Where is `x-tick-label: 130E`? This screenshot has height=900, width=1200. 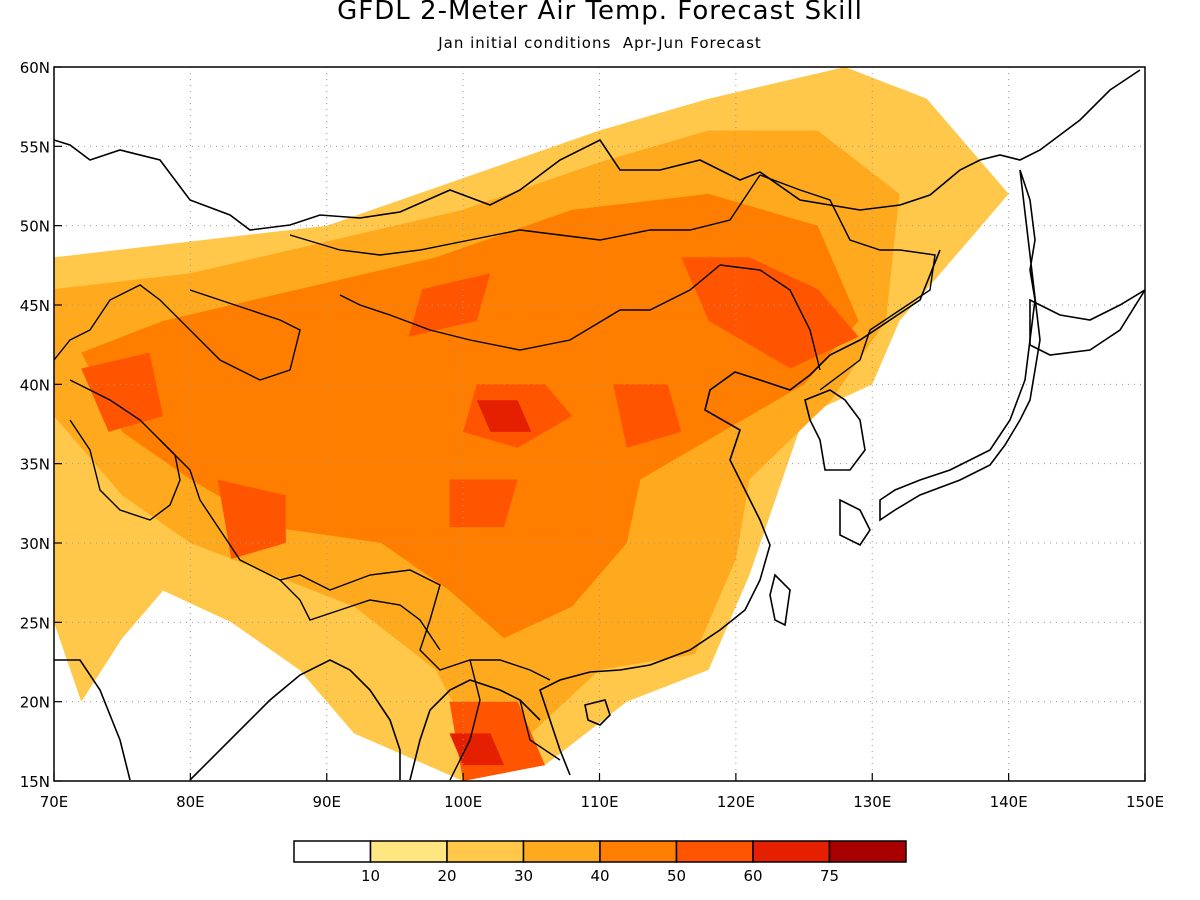 x-tick-label: 130E is located at coordinates (872, 802).